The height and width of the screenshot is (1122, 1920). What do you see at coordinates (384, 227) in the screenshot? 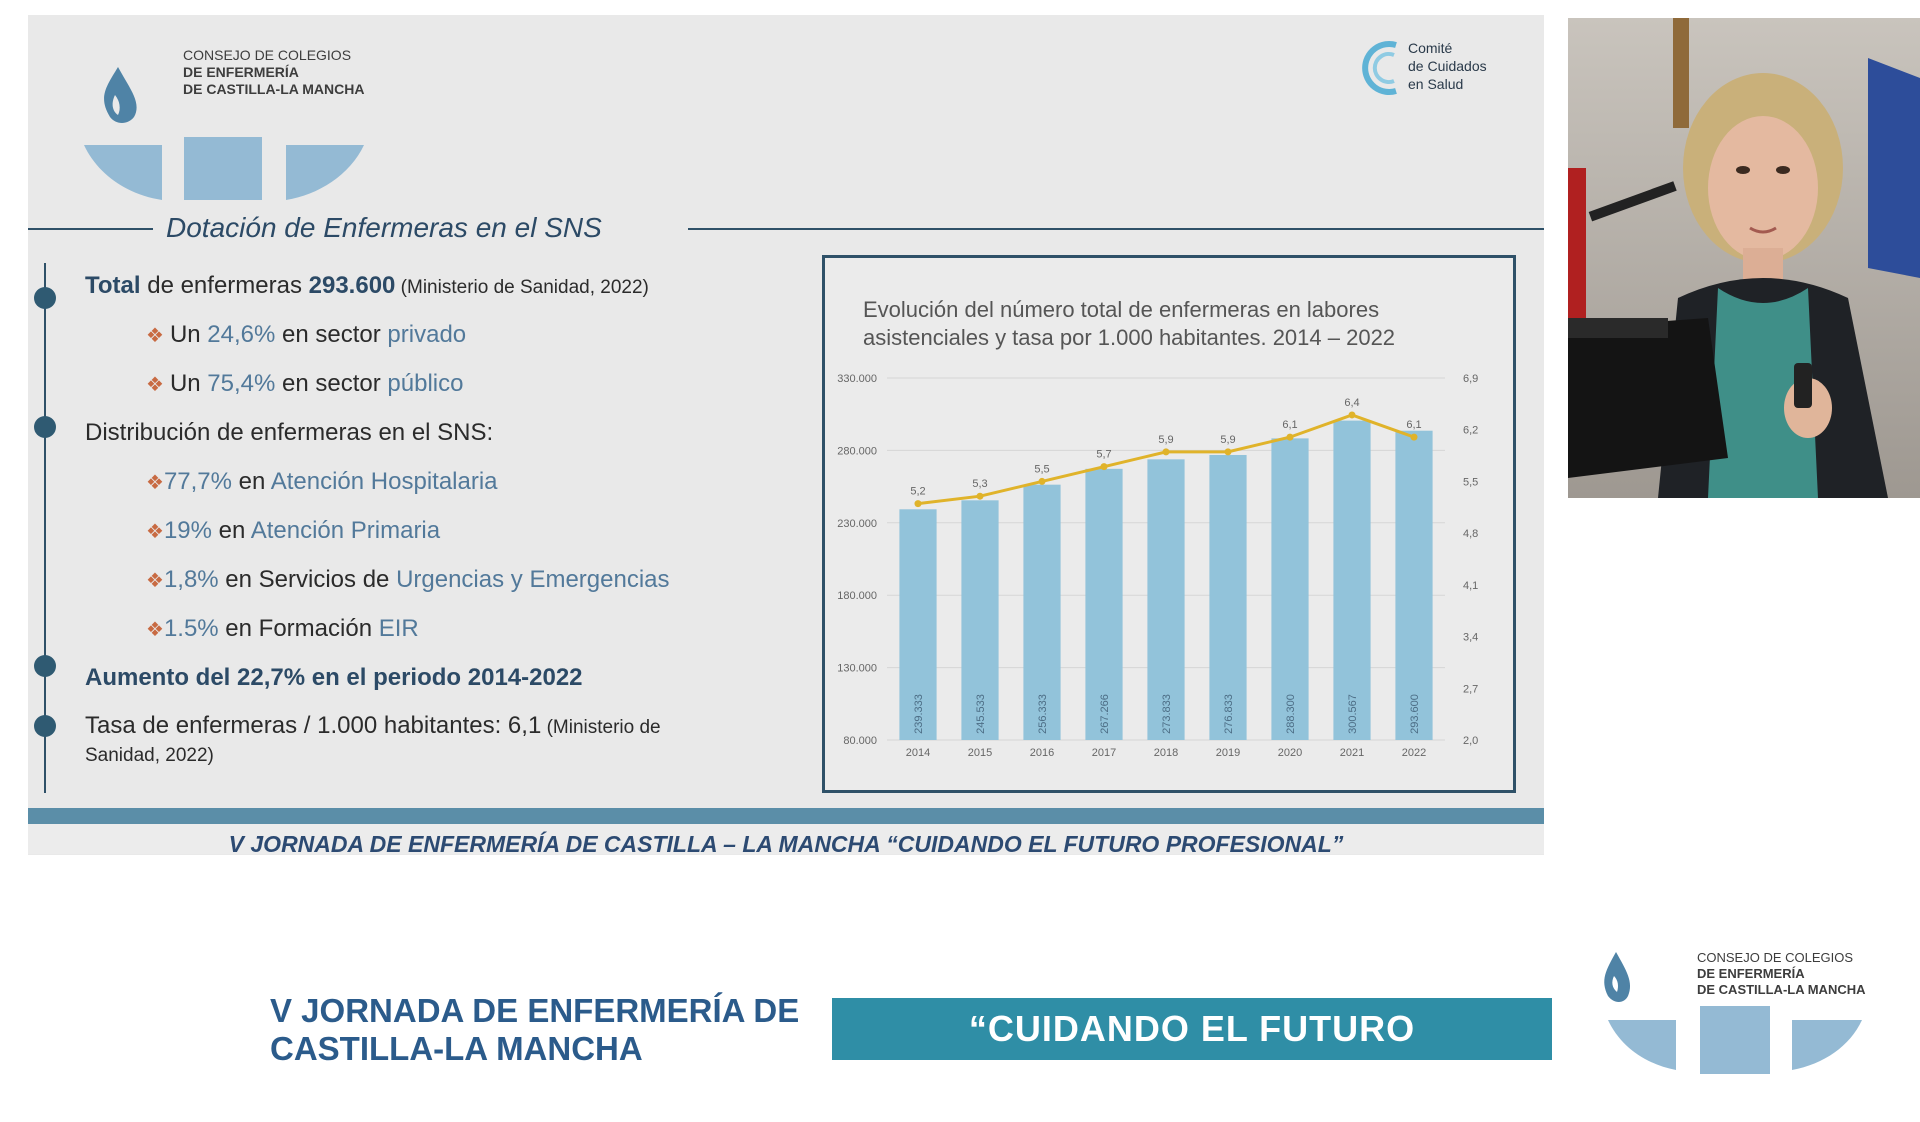
I see `slide-title: Dotación de Enfermeras en el SNS` at bounding box center [384, 227].